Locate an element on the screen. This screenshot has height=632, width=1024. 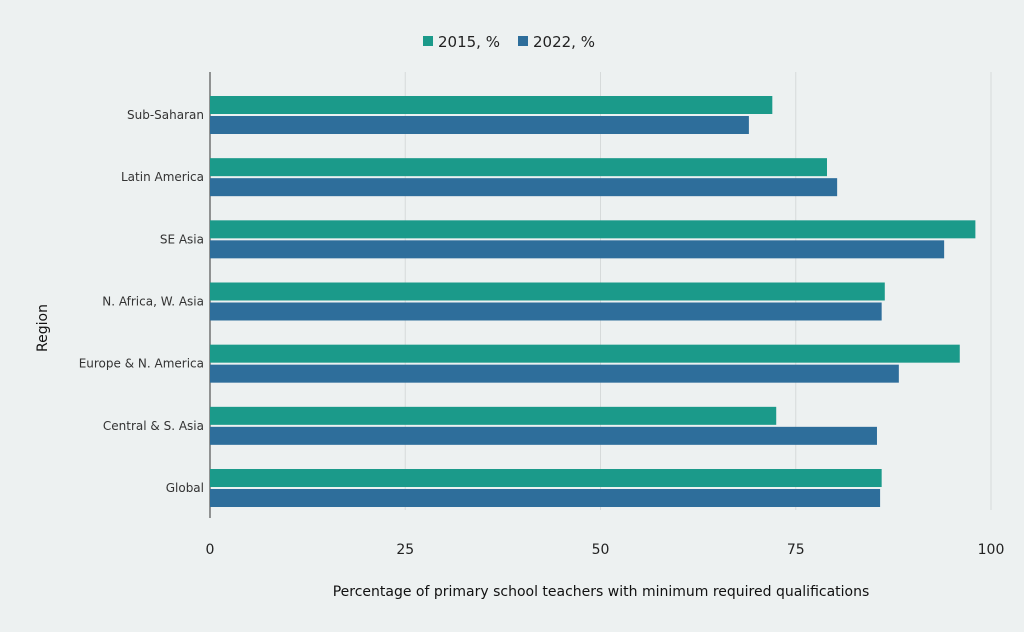
category-label: Central & S. Asia is located at coordinates (153, 426).